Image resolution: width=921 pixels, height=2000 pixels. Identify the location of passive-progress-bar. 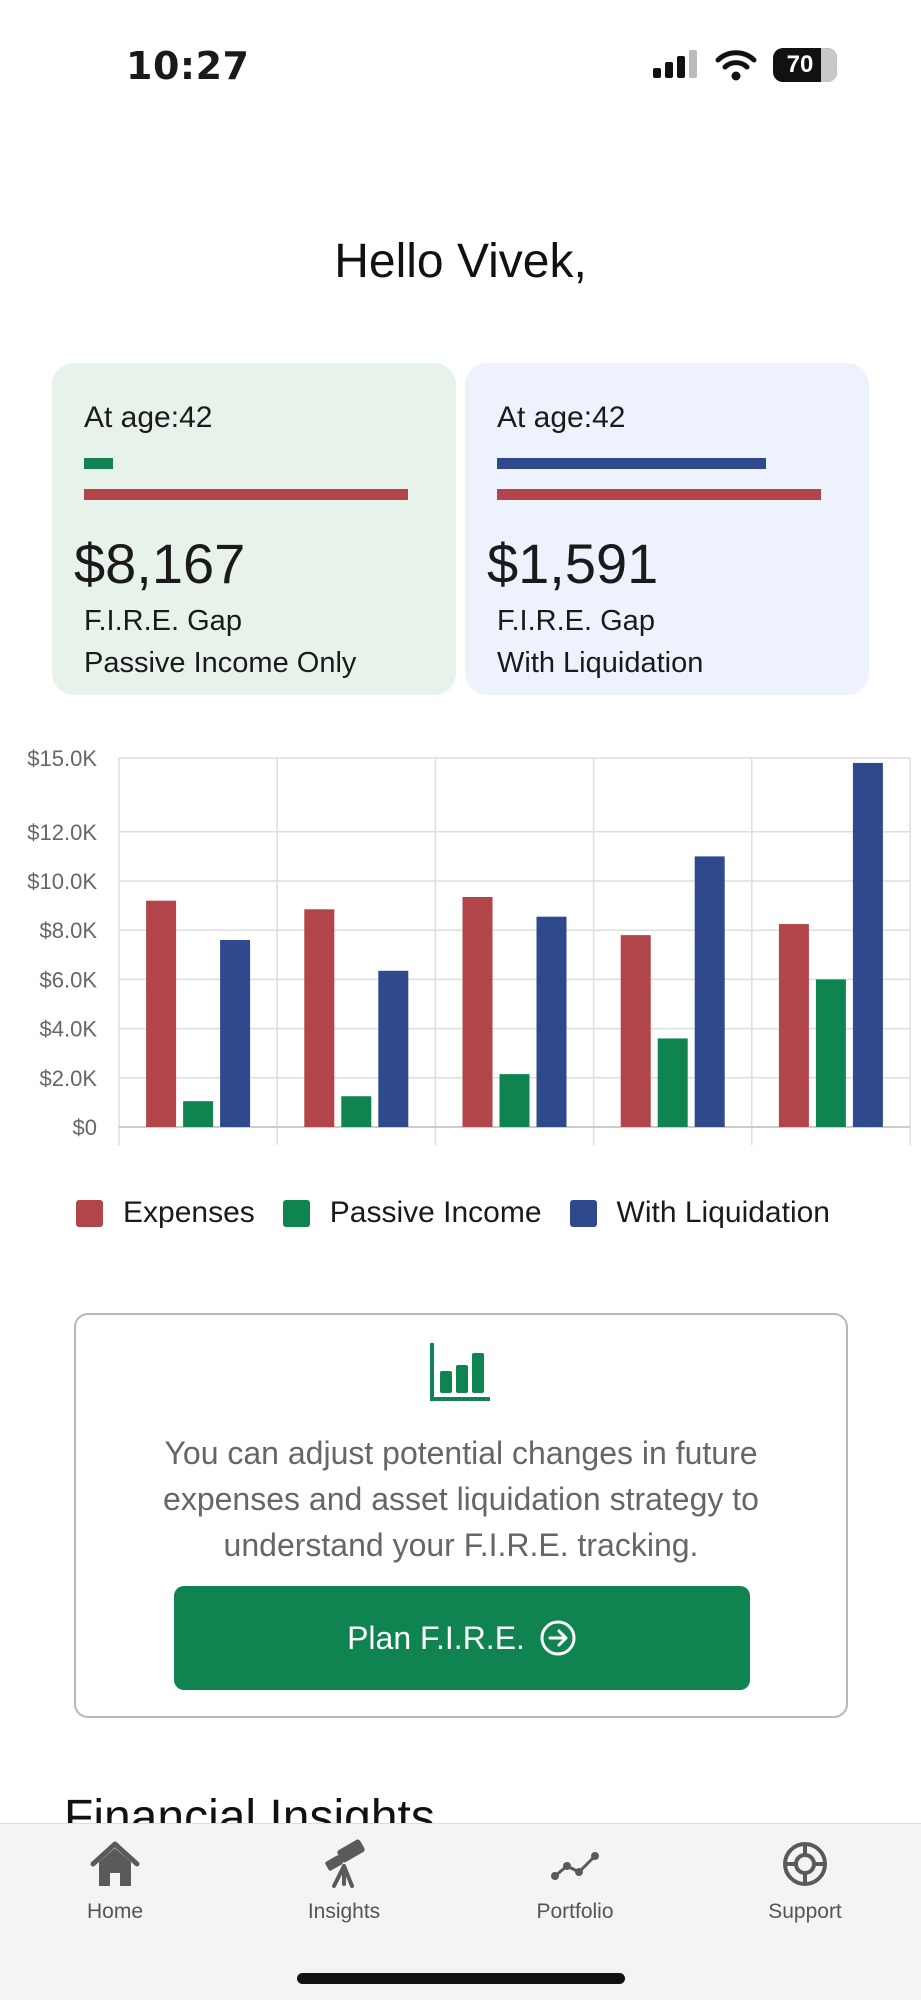
(98, 463).